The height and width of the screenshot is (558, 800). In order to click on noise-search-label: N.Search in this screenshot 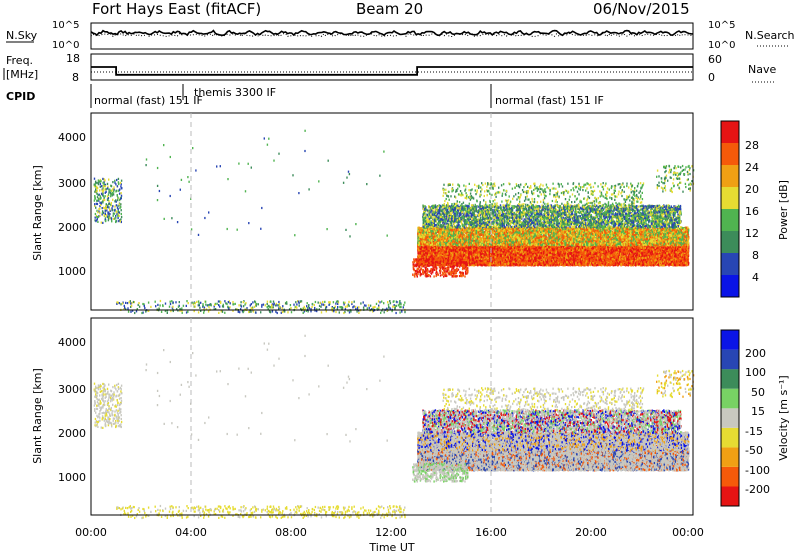, I will do `click(770, 35)`.